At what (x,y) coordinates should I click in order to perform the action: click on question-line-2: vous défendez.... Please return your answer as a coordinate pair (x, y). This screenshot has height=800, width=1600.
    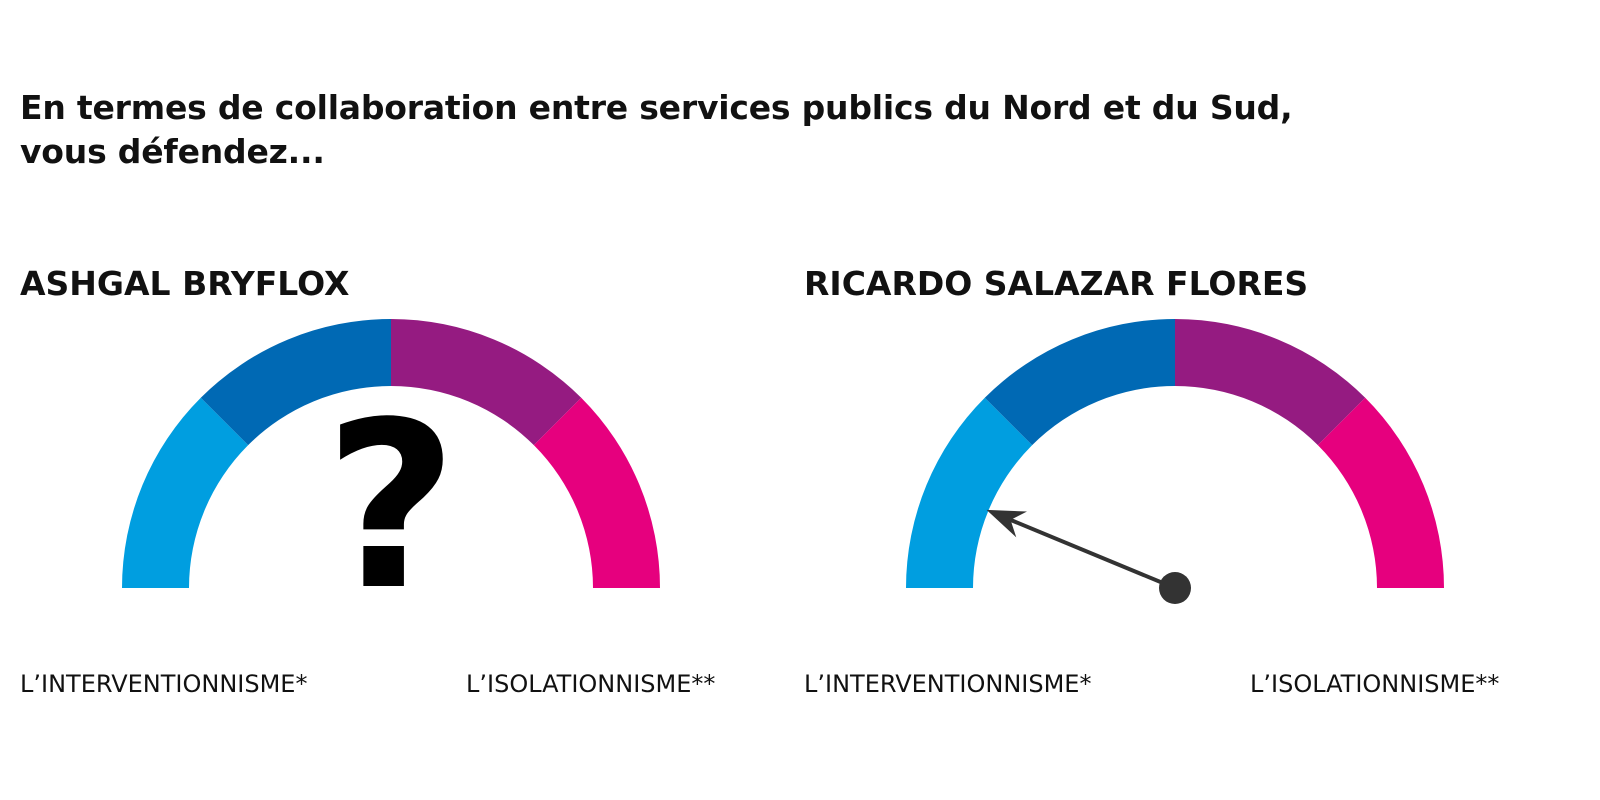
    Looking at the image, I should click on (172, 151).